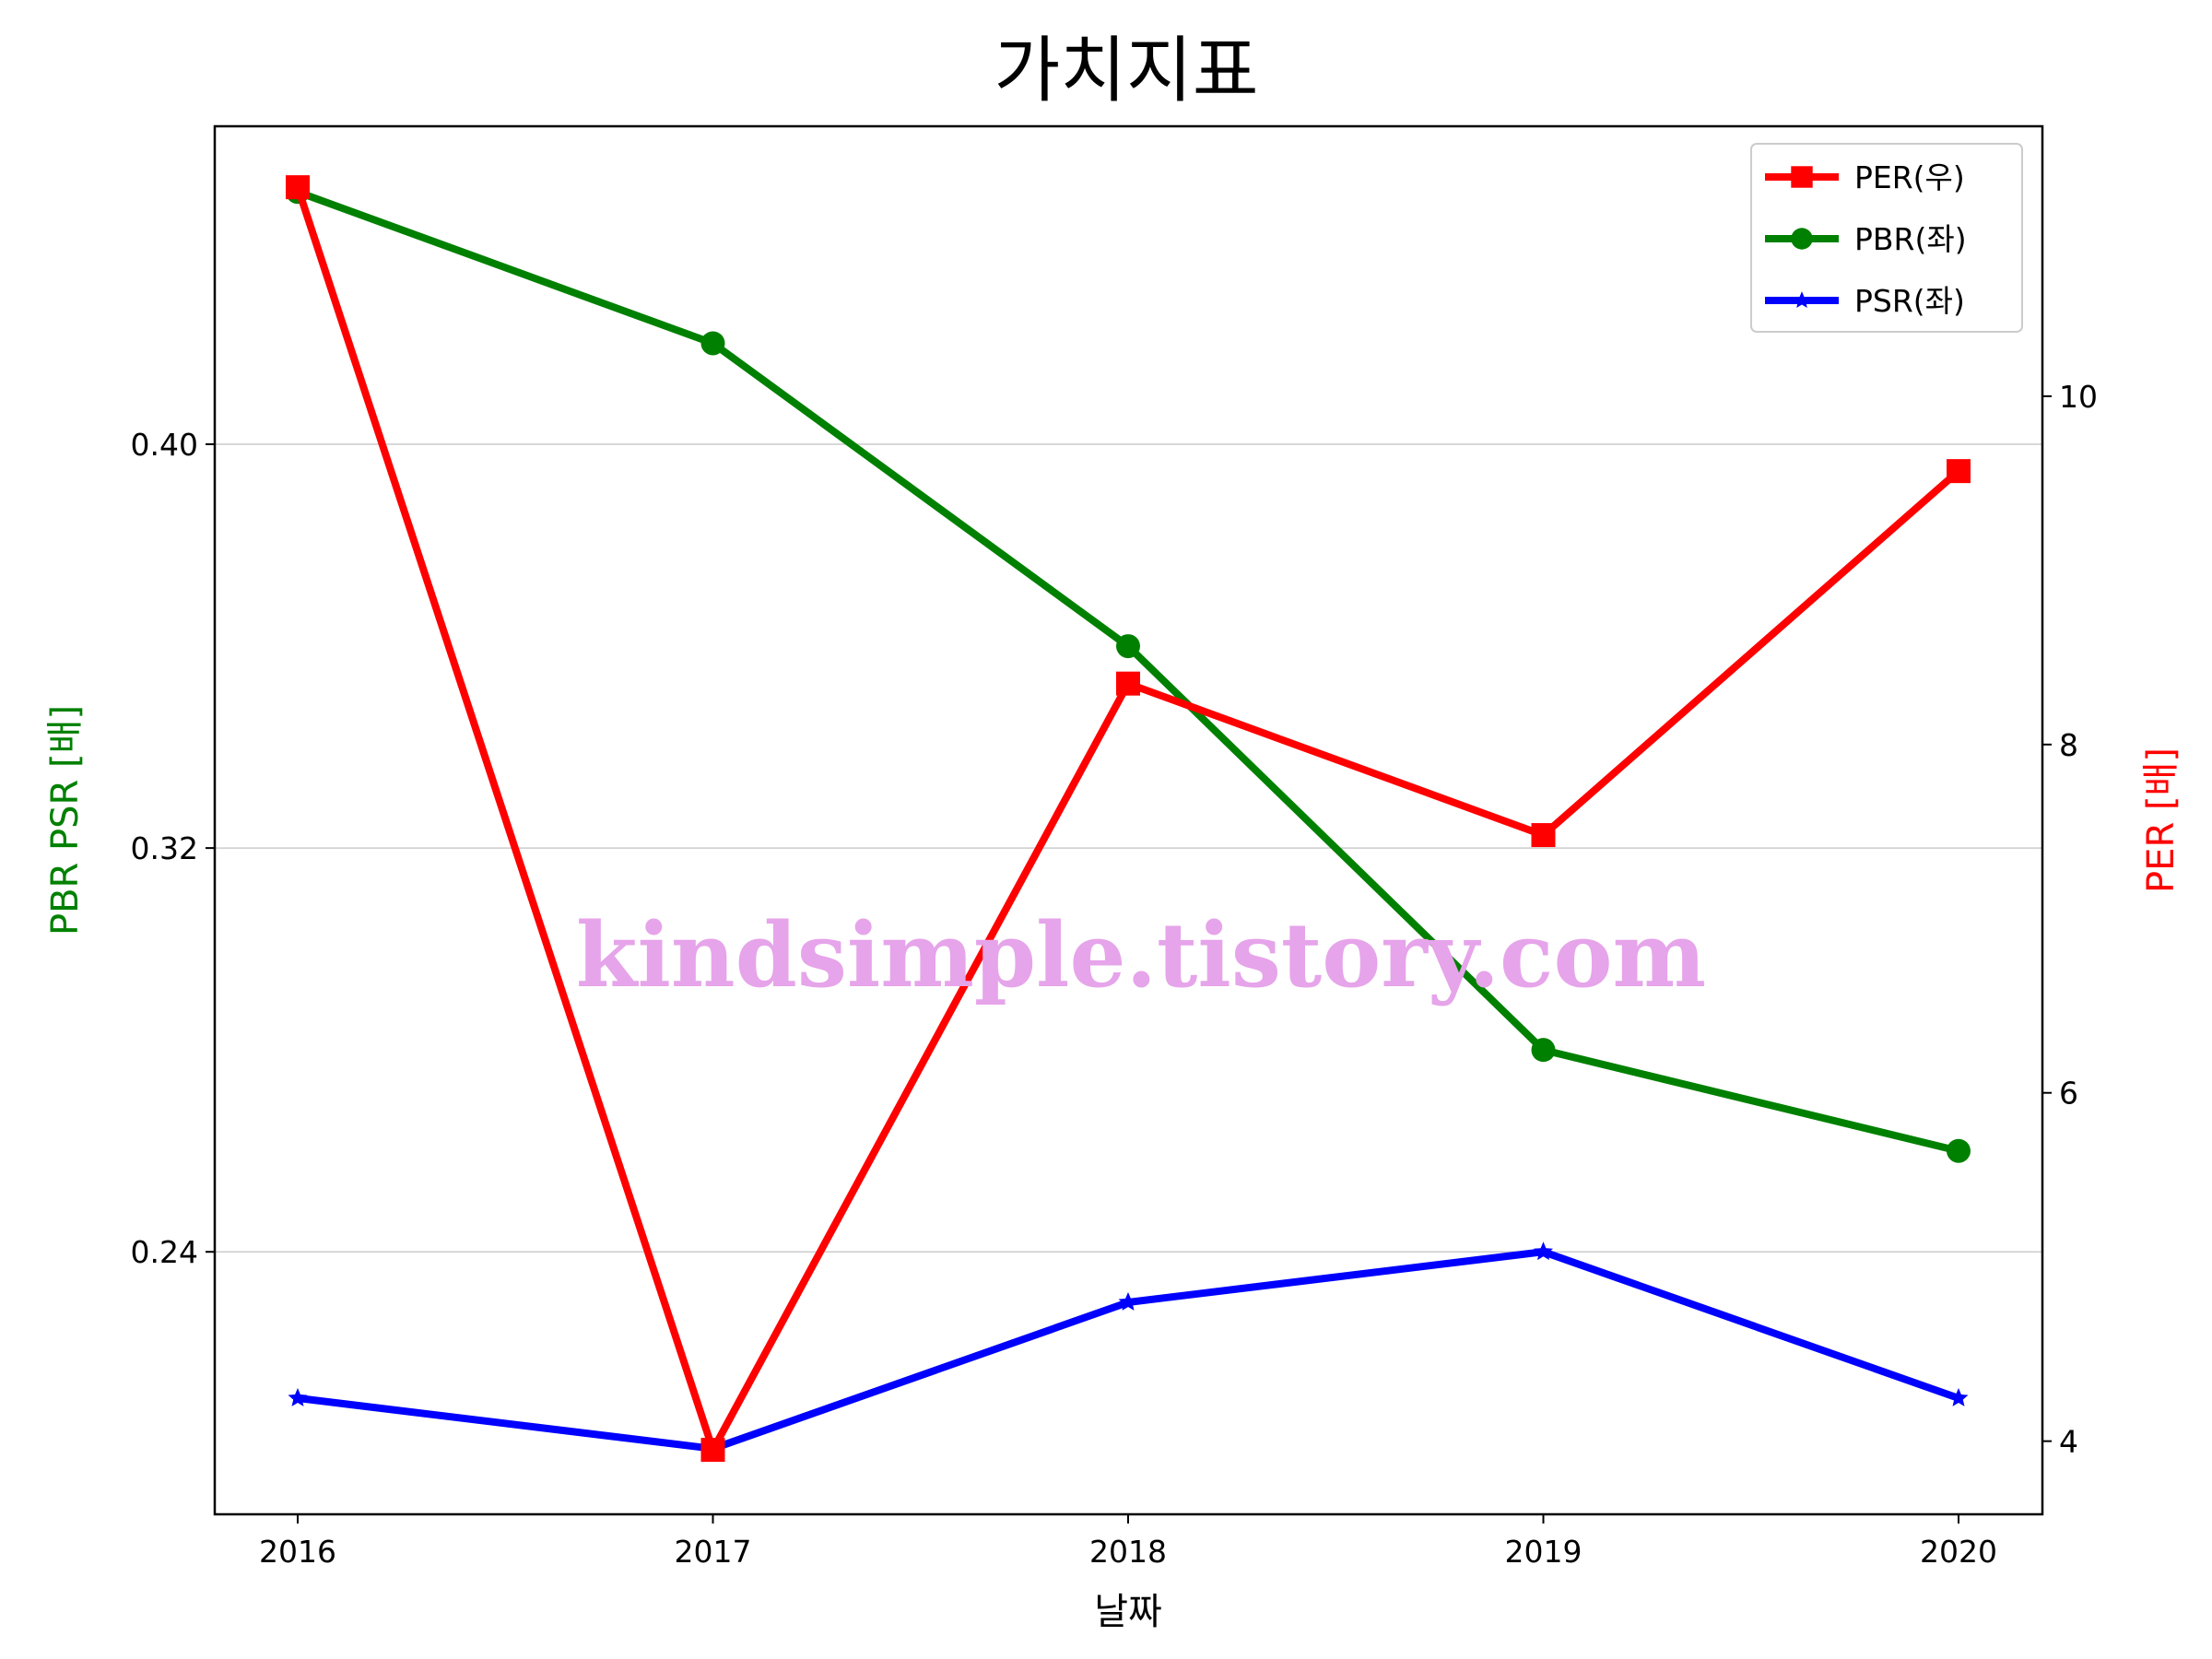  Describe the element at coordinates (297, 1552) in the screenshot. I see `x-tick-label: 2016` at that location.